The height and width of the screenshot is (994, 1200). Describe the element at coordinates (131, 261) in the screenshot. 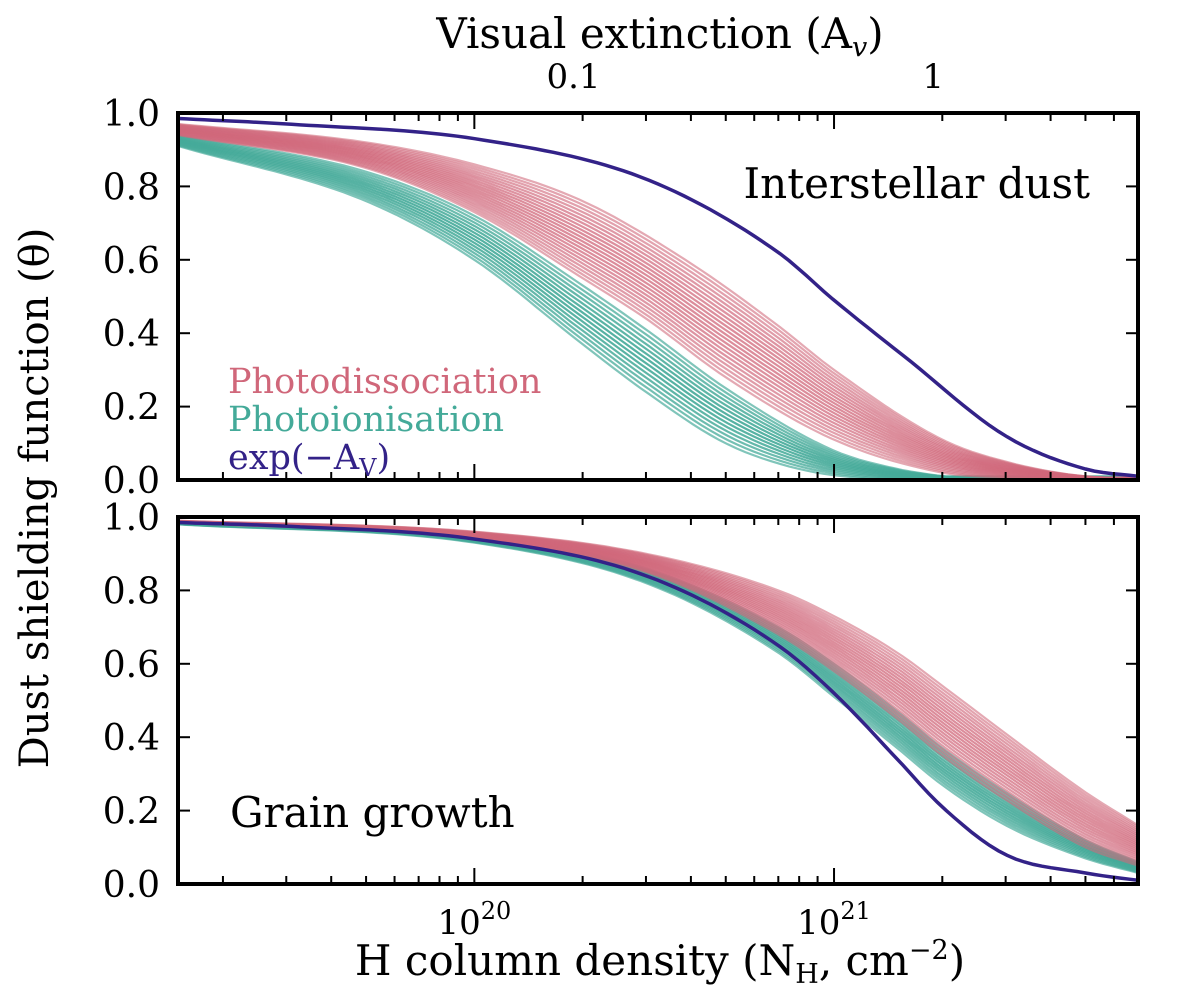

I see `top-ytick-label: 0.6` at that location.